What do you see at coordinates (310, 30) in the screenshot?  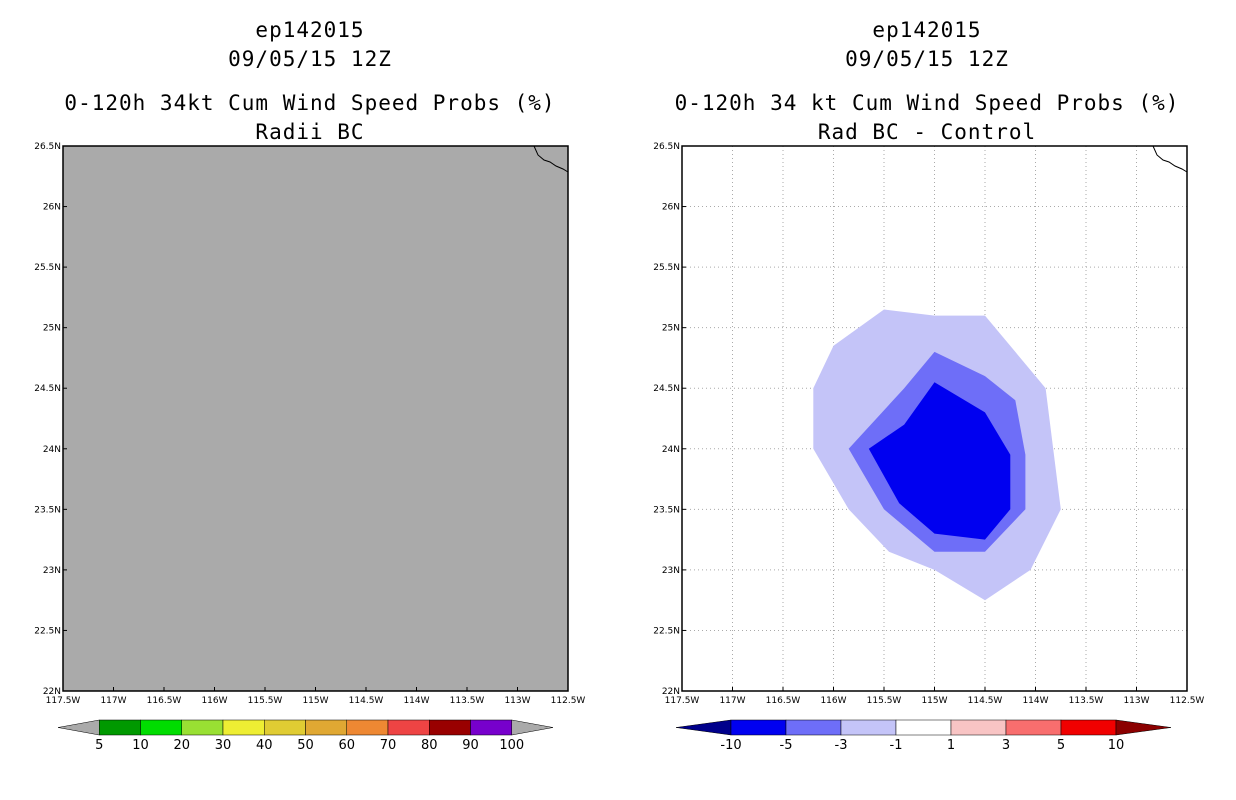 I see `left-storm-id: ep142015` at bounding box center [310, 30].